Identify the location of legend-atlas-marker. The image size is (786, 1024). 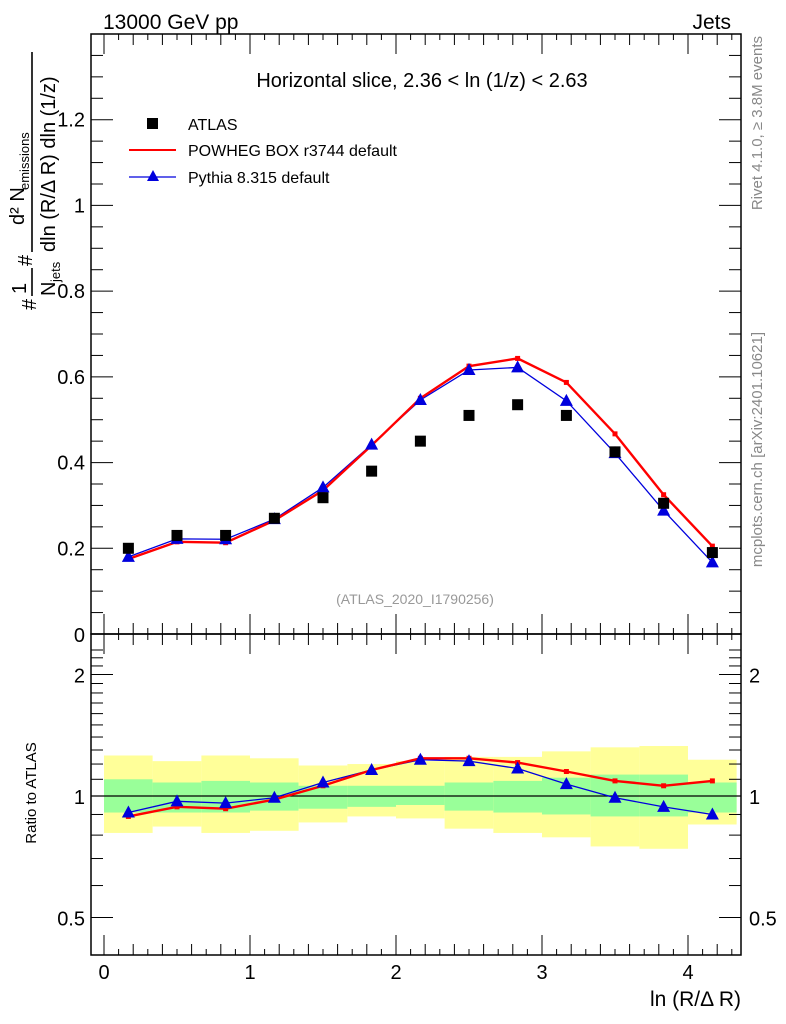
(152, 123).